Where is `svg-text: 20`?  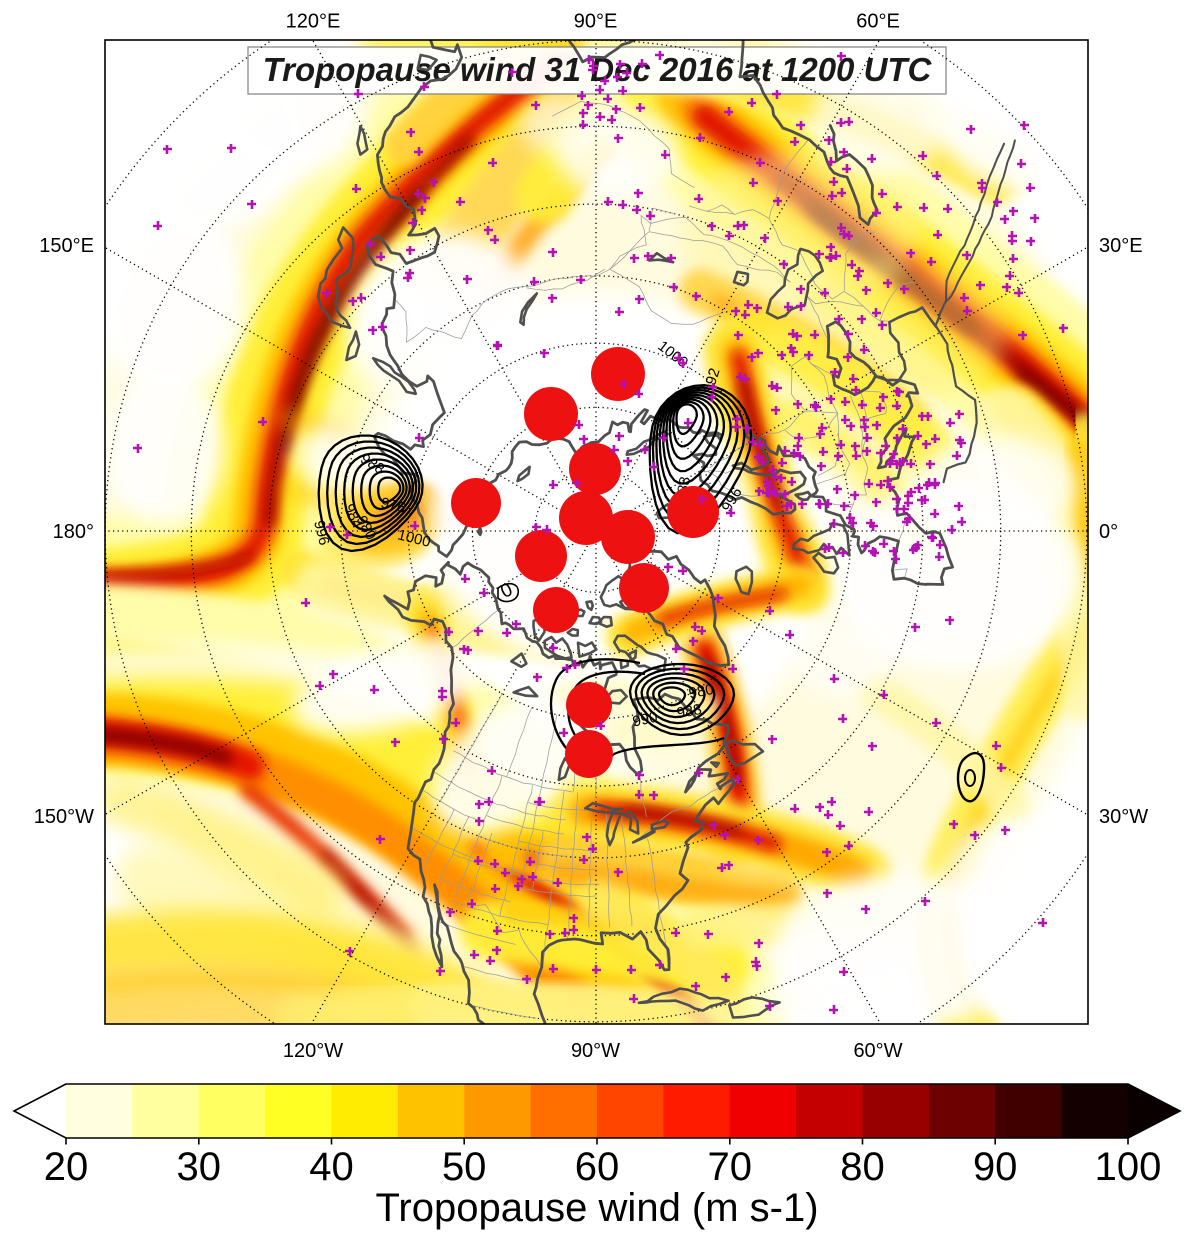
svg-text: 20 is located at coordinates (66, 1167).